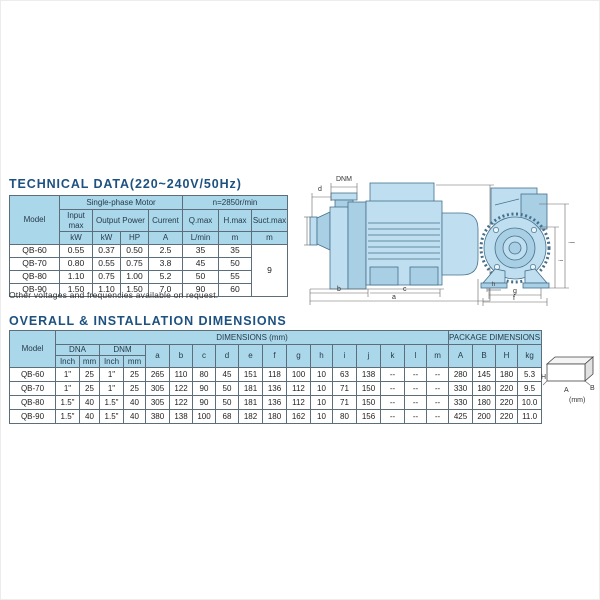  What do you see at coordinates (514, 298) in the screenshot?
I see `dim-f-label: f` at bounding box center [514, 298].